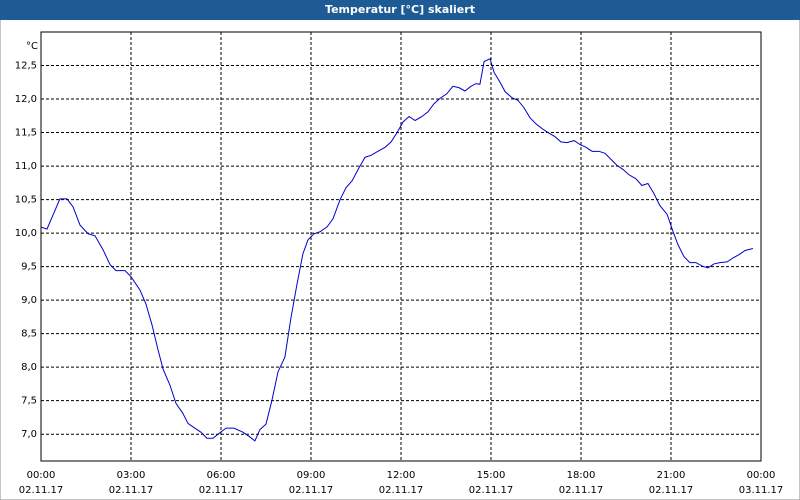  Describe the element at coordinates (26, 66) in the screenshot. I see `y-tick-label: 12,5` at that location.